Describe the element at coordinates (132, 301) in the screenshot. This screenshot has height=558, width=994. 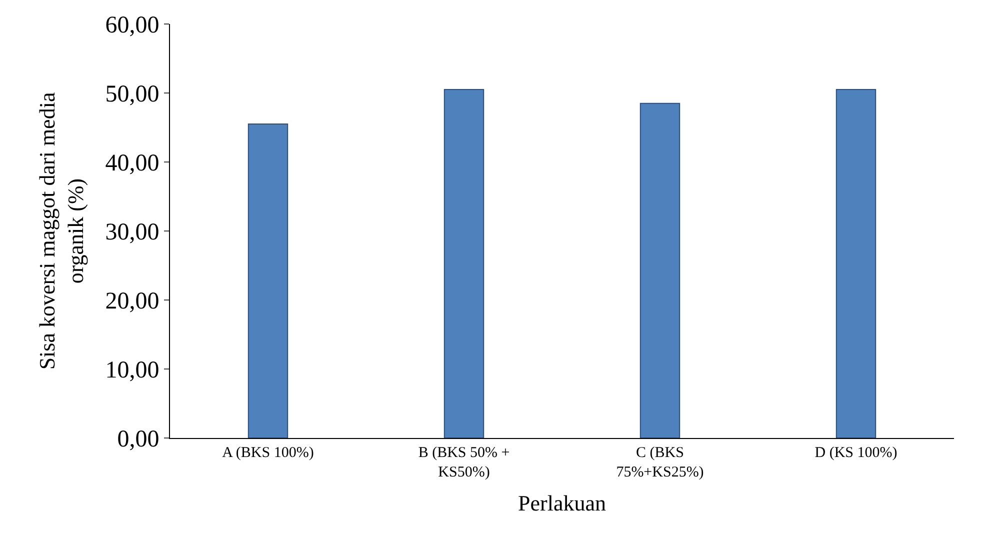
I see `y-tick-label: 20,00` at that location.